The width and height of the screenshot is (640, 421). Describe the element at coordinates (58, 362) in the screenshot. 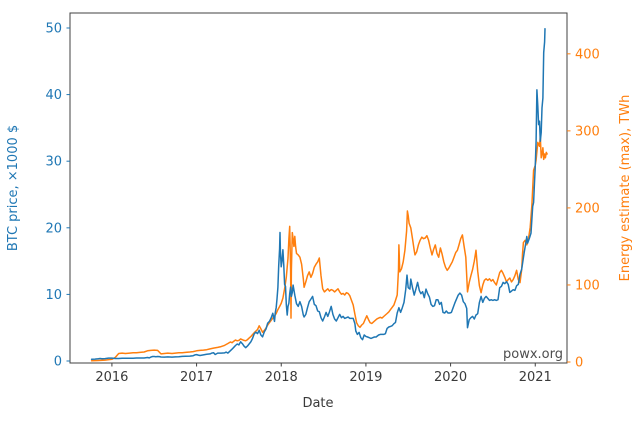

I see `y-left-tick-label: 0` at that location.